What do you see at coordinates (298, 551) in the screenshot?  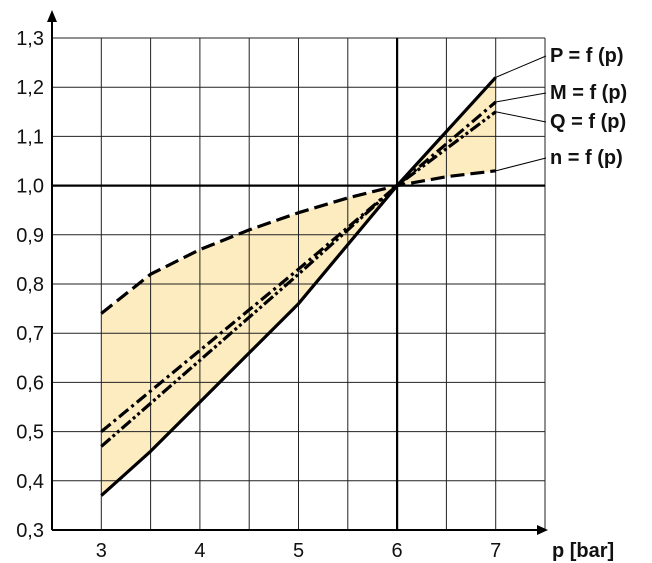 I see `x-tick-label: 5` at bounding box center [298, 551].